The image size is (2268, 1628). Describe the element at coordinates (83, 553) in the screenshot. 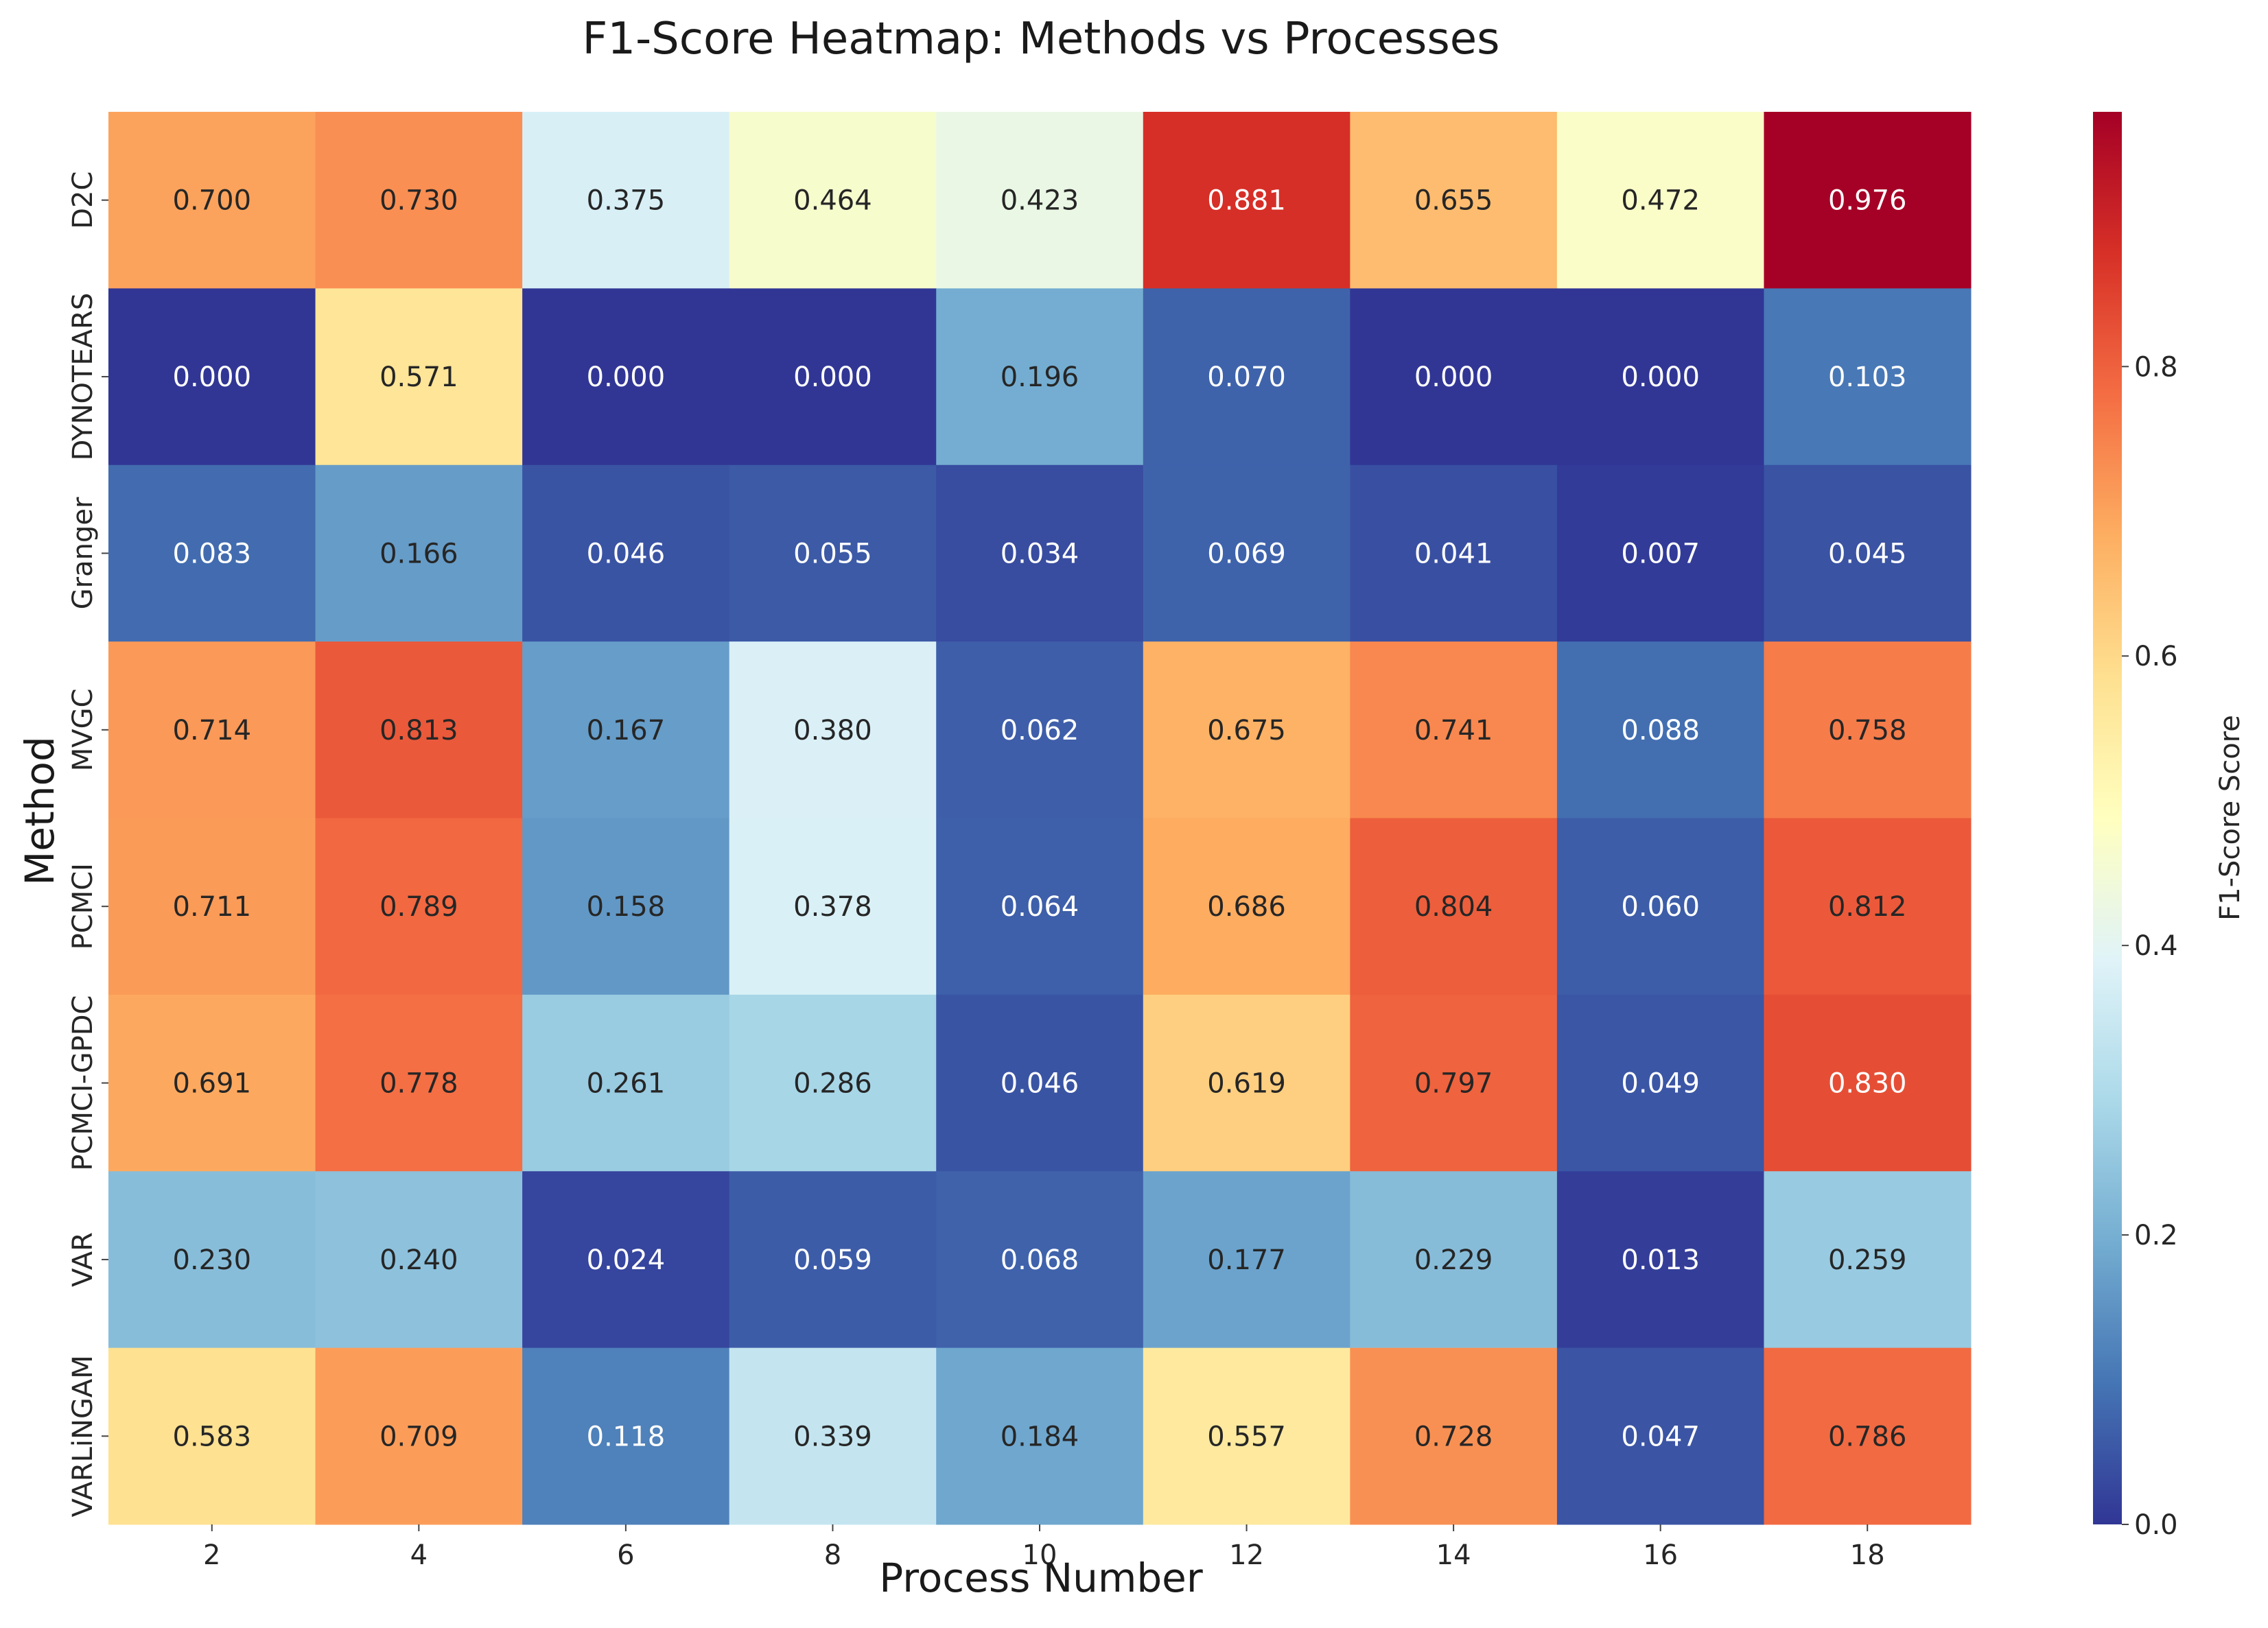

I see `y-tick-label: Granger` at that location.